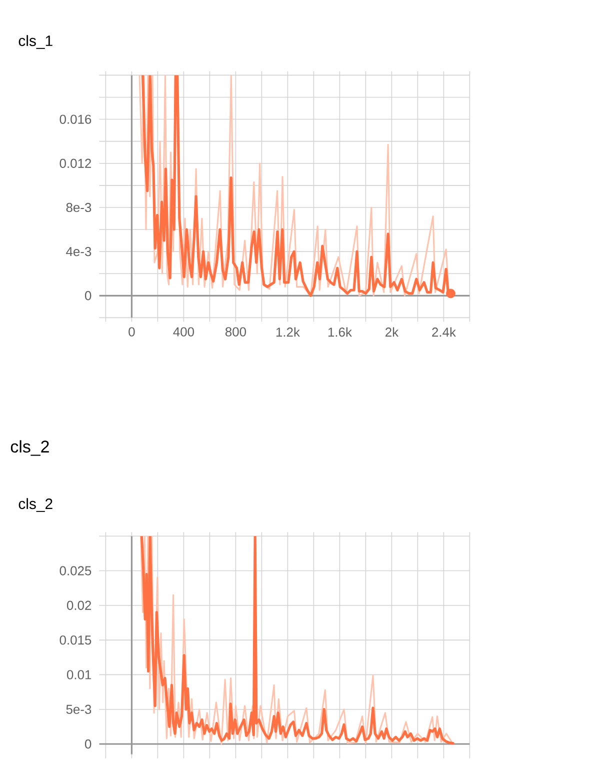 The width and height of the screenshot is (593, 760). Describe the element at coordinates (76, 119) in the screenshot. I see `y-tick-label: 0.016` at that location.